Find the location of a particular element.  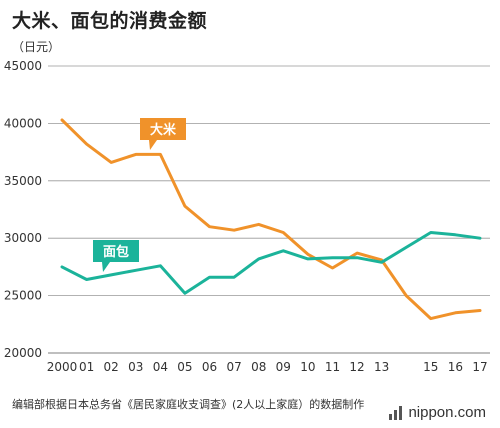

x-tick-label: 08 is located at coordinates (258, 367).